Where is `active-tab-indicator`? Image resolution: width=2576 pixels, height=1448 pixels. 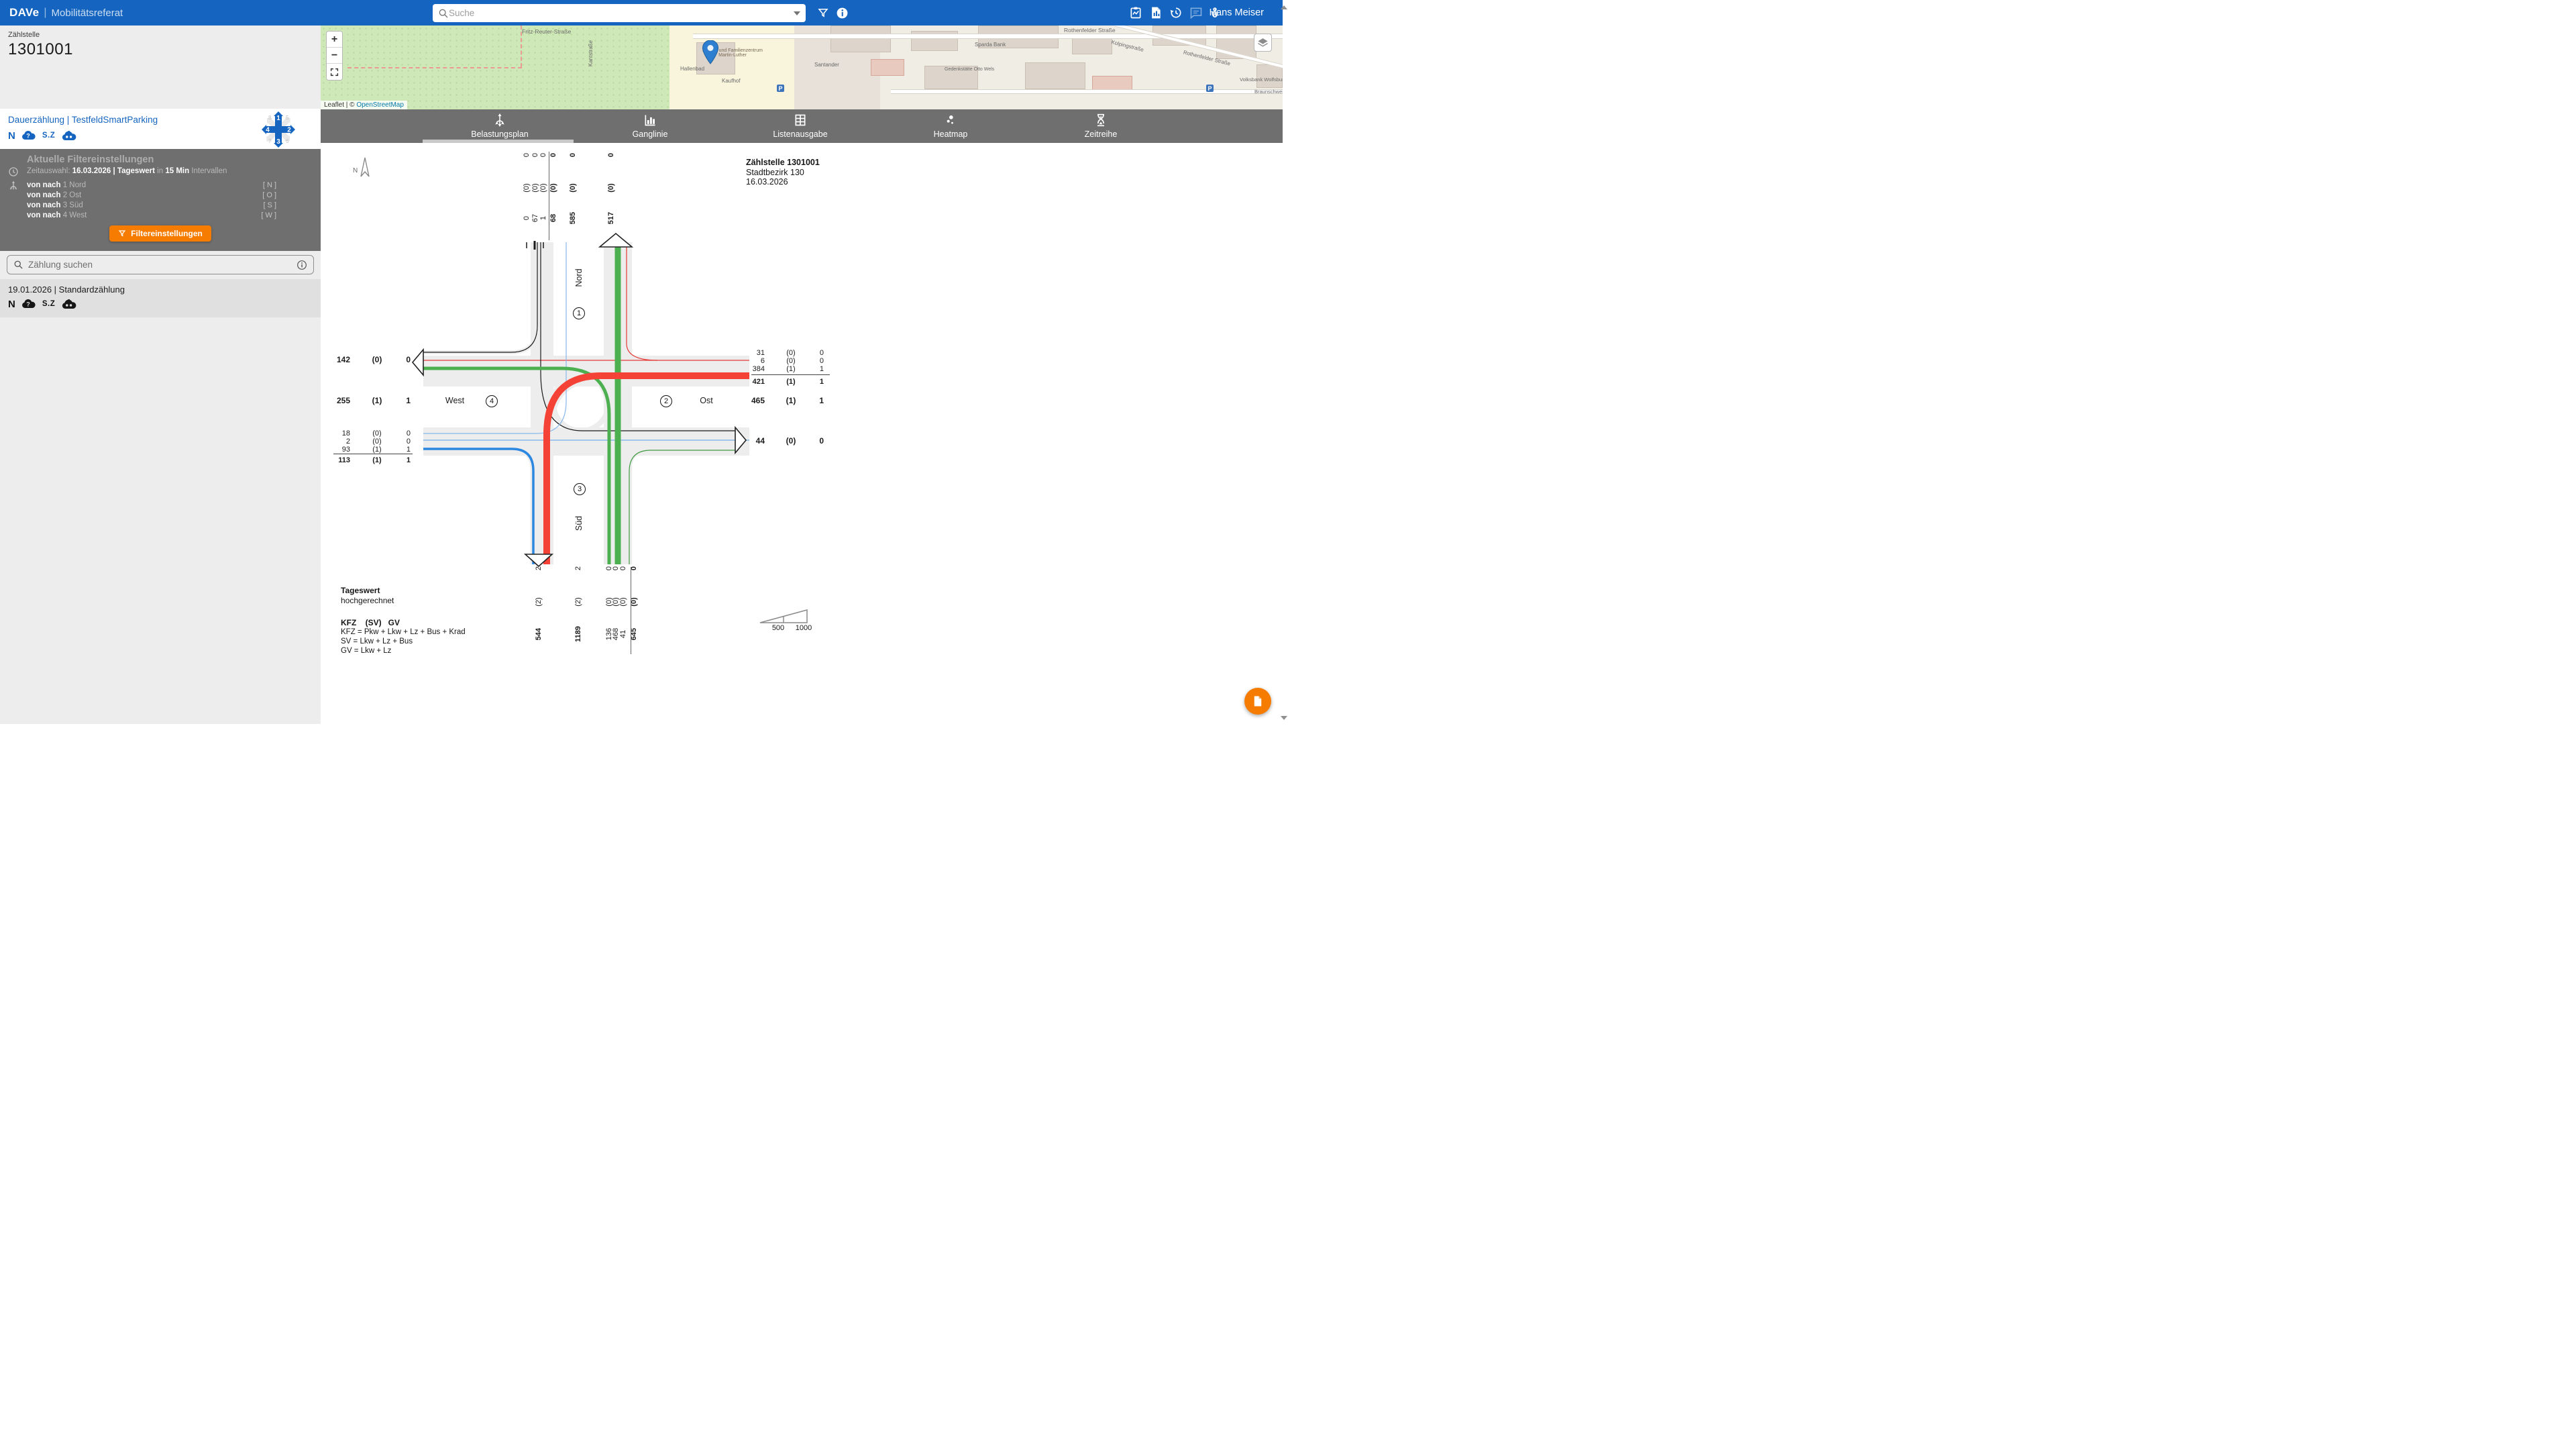
active-tab-indicator is located at coordinates (498, 141).